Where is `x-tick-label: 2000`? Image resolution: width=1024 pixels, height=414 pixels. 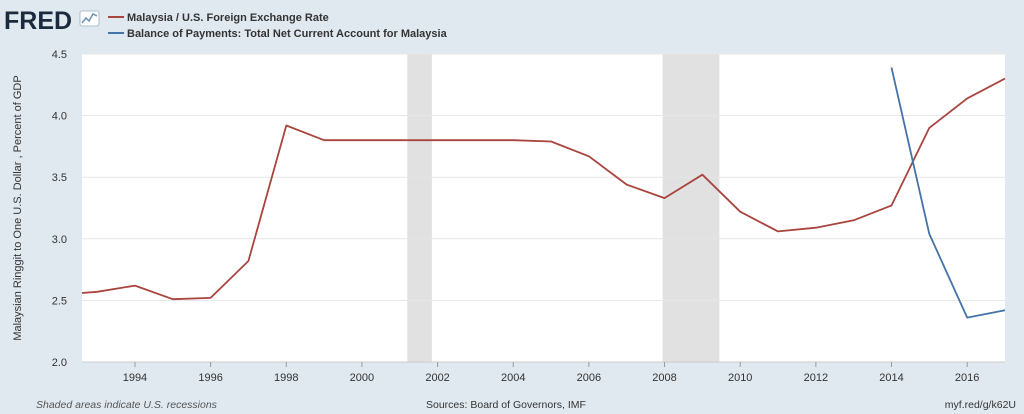 x-tick-label: 2000 is located at coordinates (362, 378).